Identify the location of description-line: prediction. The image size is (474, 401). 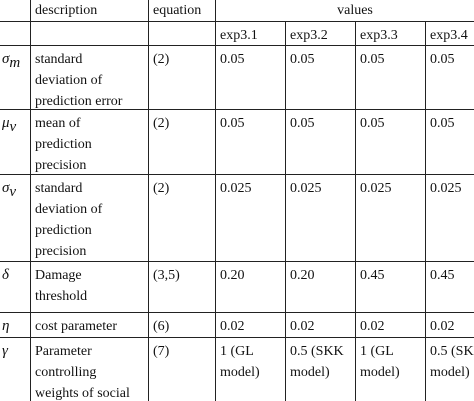
(63, 144).